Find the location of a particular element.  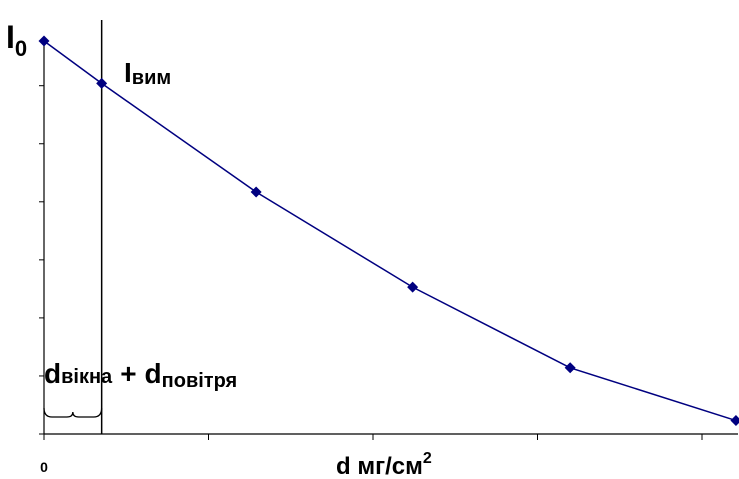

ivym-label: Iвим is located at coordinates (147, 73).